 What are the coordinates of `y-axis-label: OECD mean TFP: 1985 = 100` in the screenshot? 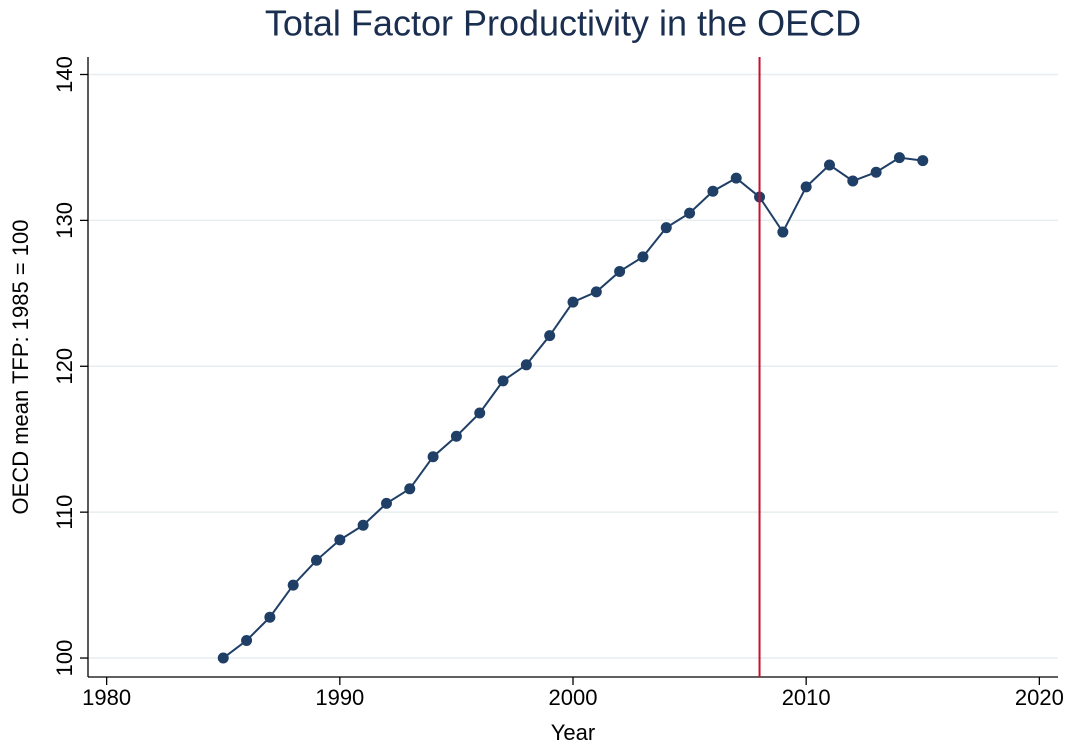 It's located at (20, 367).